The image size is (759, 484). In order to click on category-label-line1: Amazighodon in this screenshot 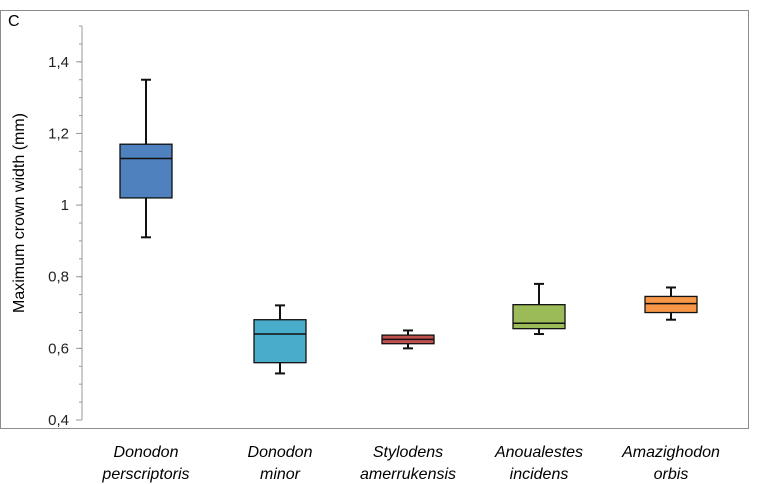, I will do `click(670, 452)`.